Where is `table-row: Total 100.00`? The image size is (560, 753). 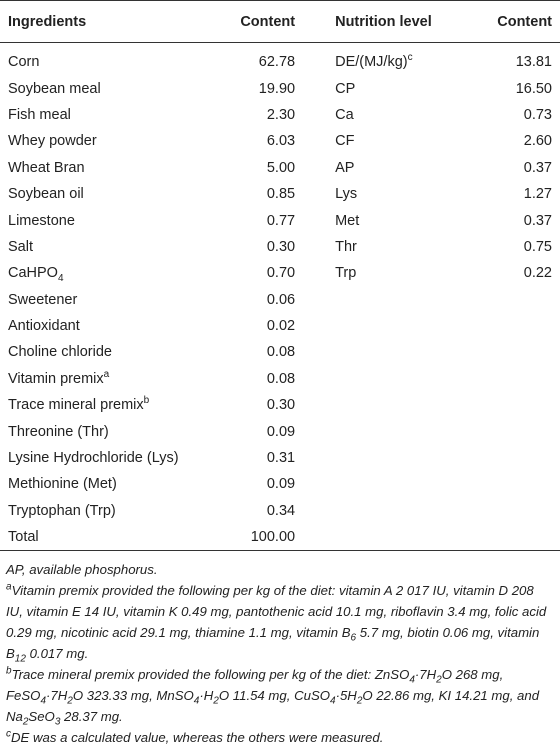
table-row: Total 100.00 is located at coordinates (280, 538).